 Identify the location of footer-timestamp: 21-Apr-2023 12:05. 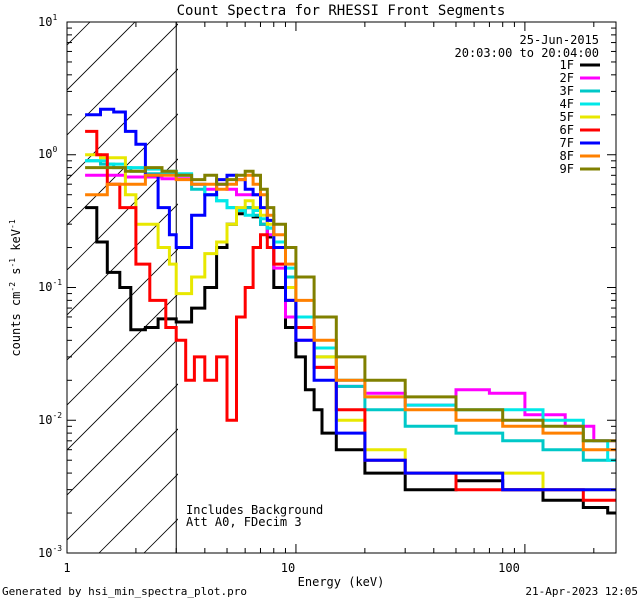
(581, 591).